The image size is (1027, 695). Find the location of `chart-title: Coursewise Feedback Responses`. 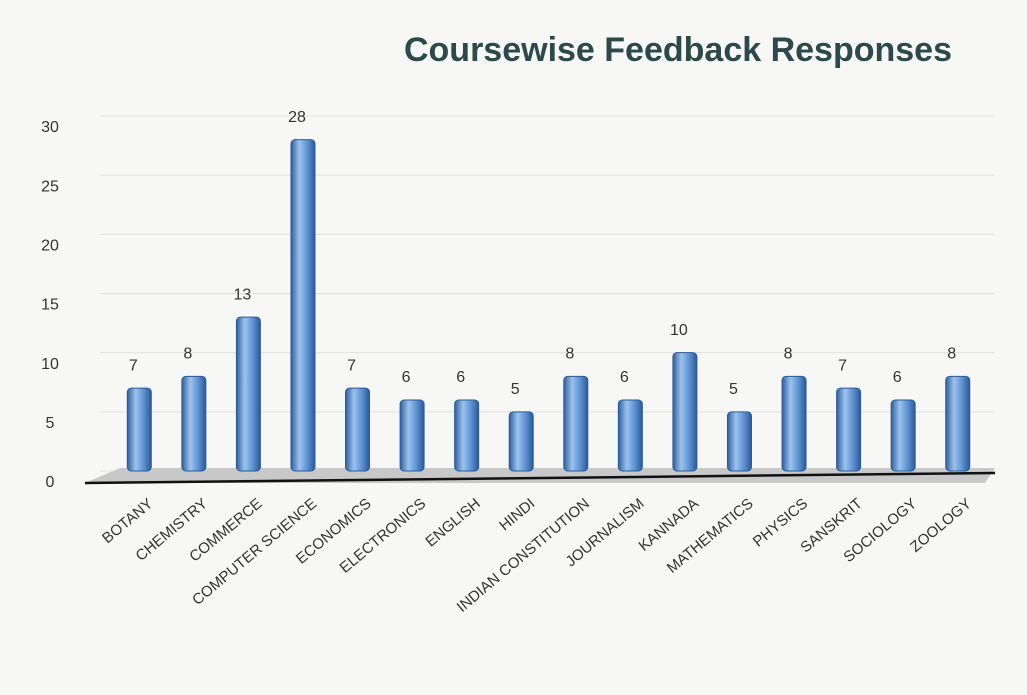

chart-title: Coursewise Feedback Responses is located at coordinates (678, 50).